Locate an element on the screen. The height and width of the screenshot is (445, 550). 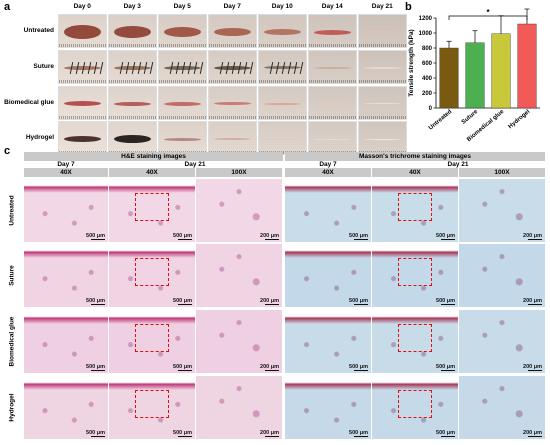
bar-suture is located at coordinates (475, 75).